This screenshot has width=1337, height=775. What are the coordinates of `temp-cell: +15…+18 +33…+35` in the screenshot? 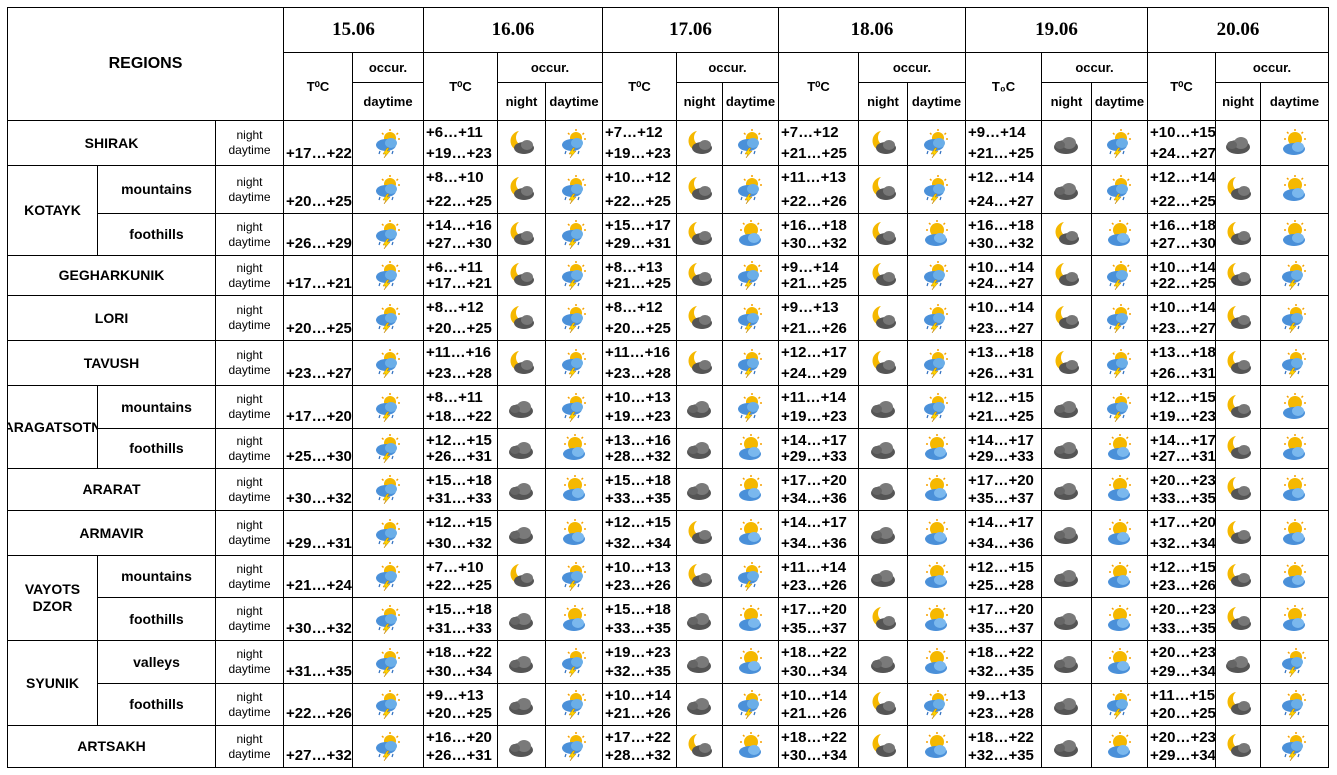 It's located at (639, 619).